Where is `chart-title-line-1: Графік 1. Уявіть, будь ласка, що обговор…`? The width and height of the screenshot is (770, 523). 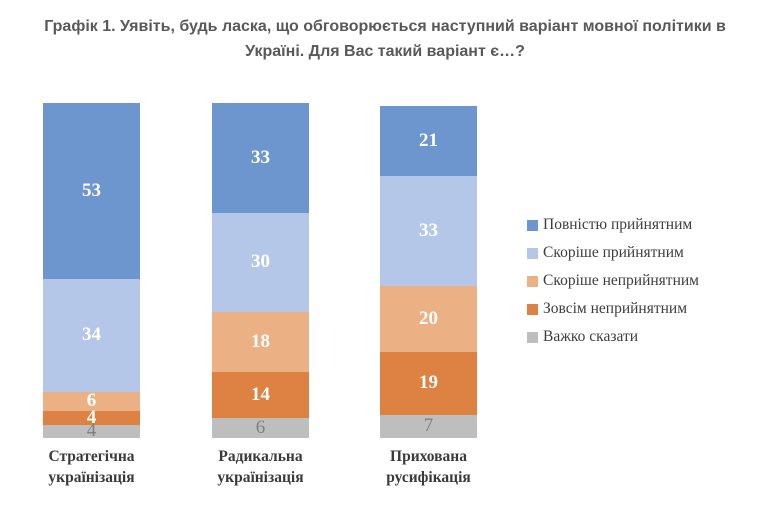
chart-title-line-1: Графік 1. Уявіть, будь ласка, що обговор… is located at coordinates (385, 26).